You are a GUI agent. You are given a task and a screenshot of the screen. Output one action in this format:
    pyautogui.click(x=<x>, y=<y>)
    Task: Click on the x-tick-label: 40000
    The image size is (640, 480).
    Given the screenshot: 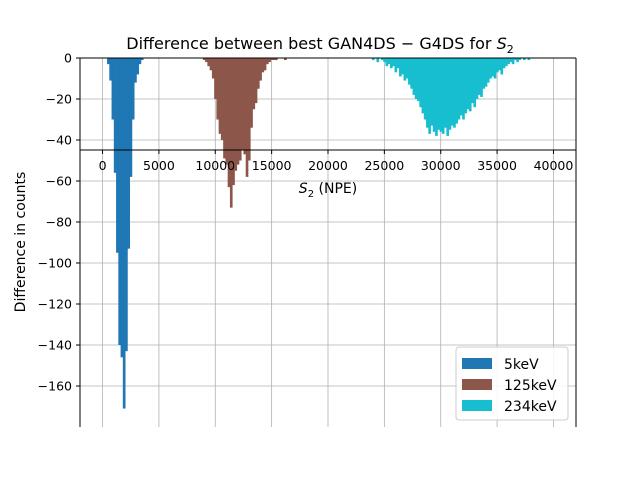 What is the action you would take?
    pyautogui.click(x=554, y=165)
    